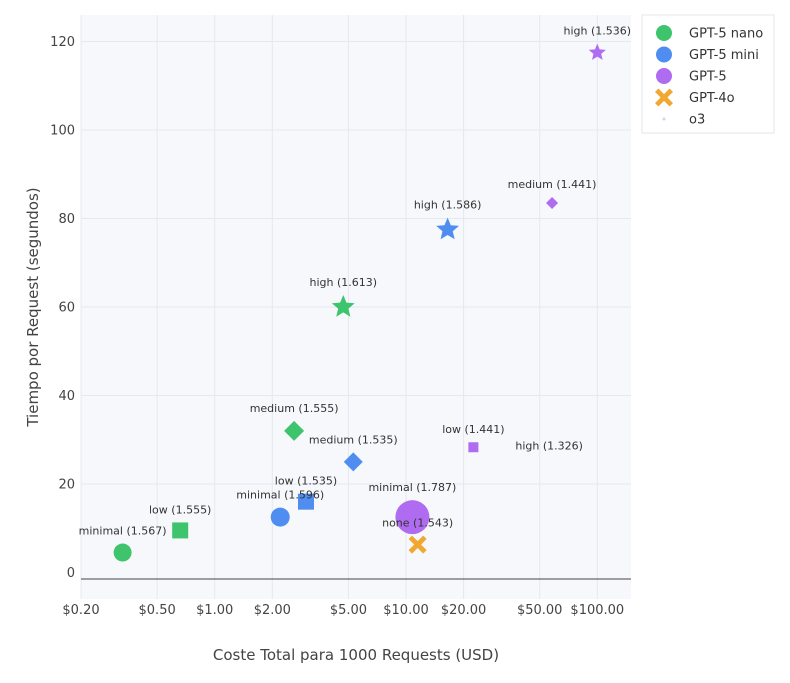  Describe the element at coordinates (356, 655) in the screenshot. I see `x-axis-title: Coste Total para 1000 Requests (USD)` at that location.